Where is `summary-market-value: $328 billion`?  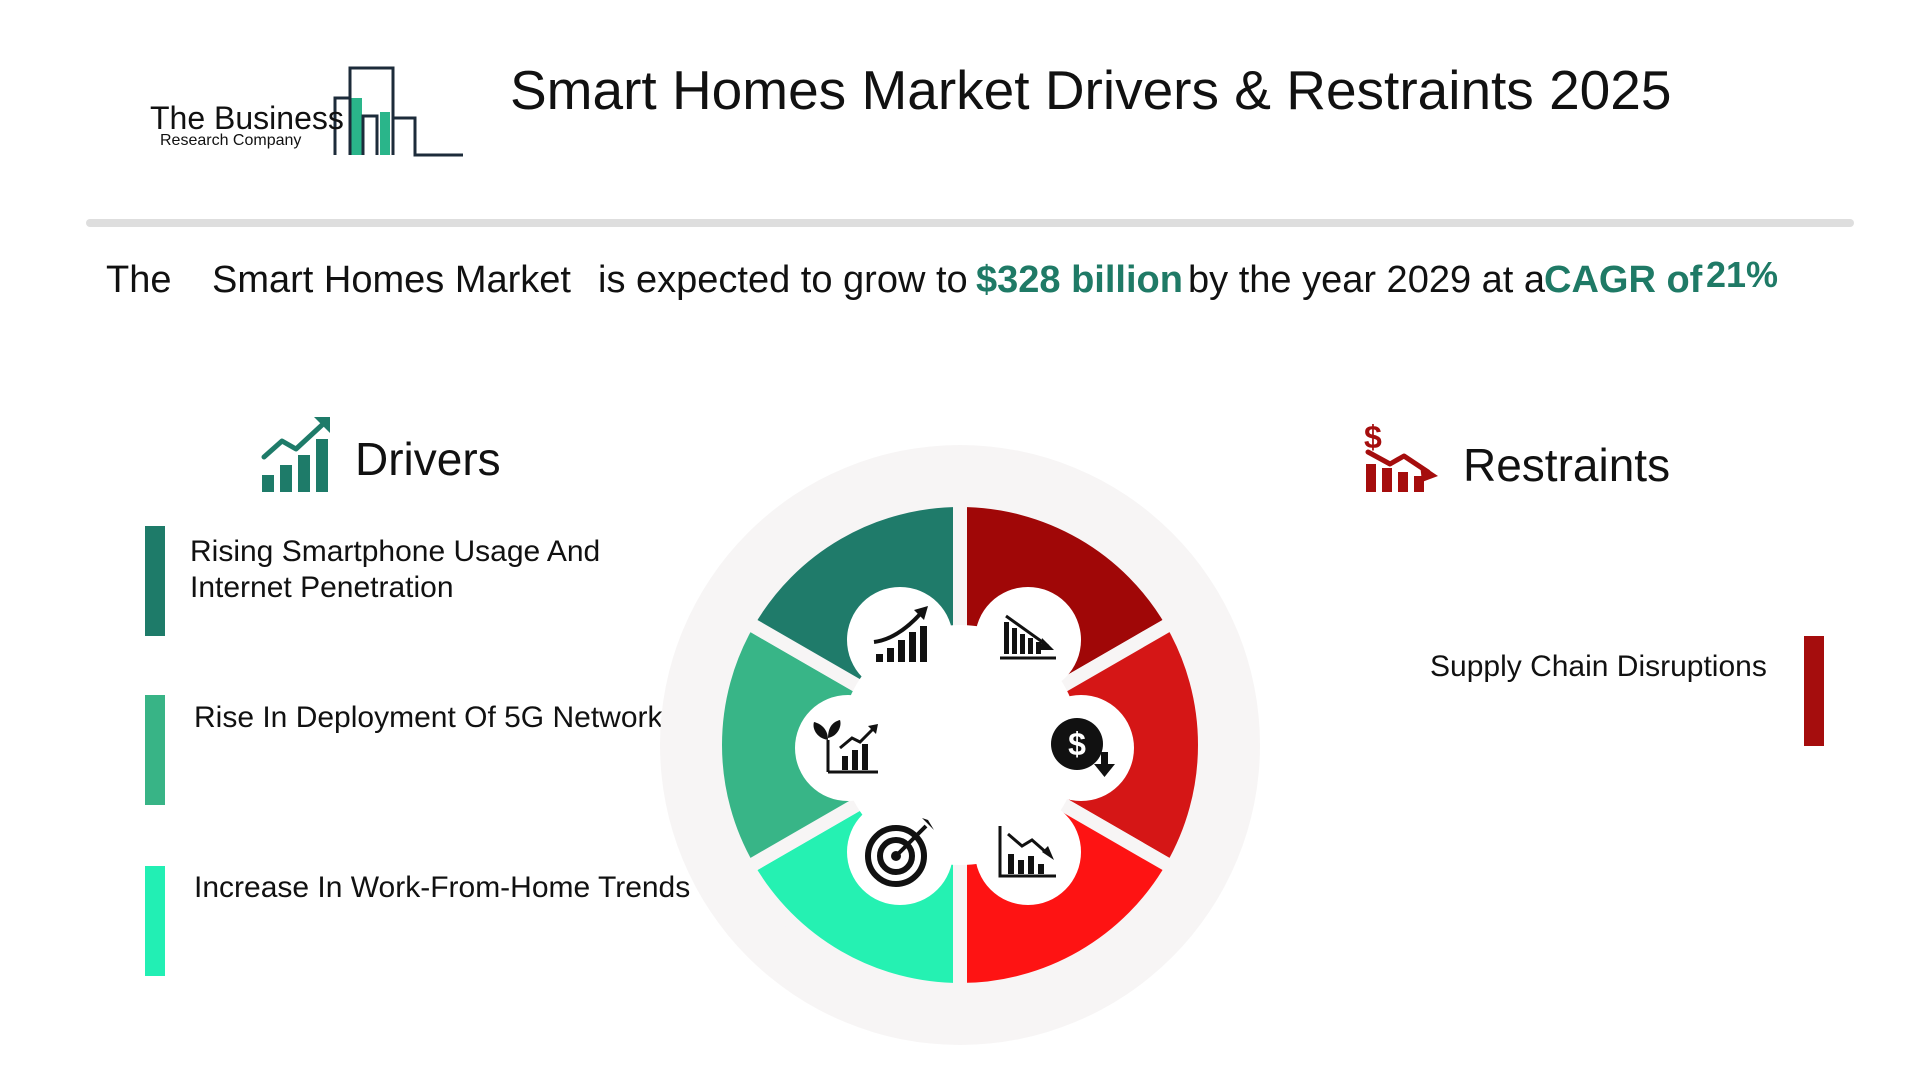
summary-market-value: $328 billion is located at coordinates (1079, 280).